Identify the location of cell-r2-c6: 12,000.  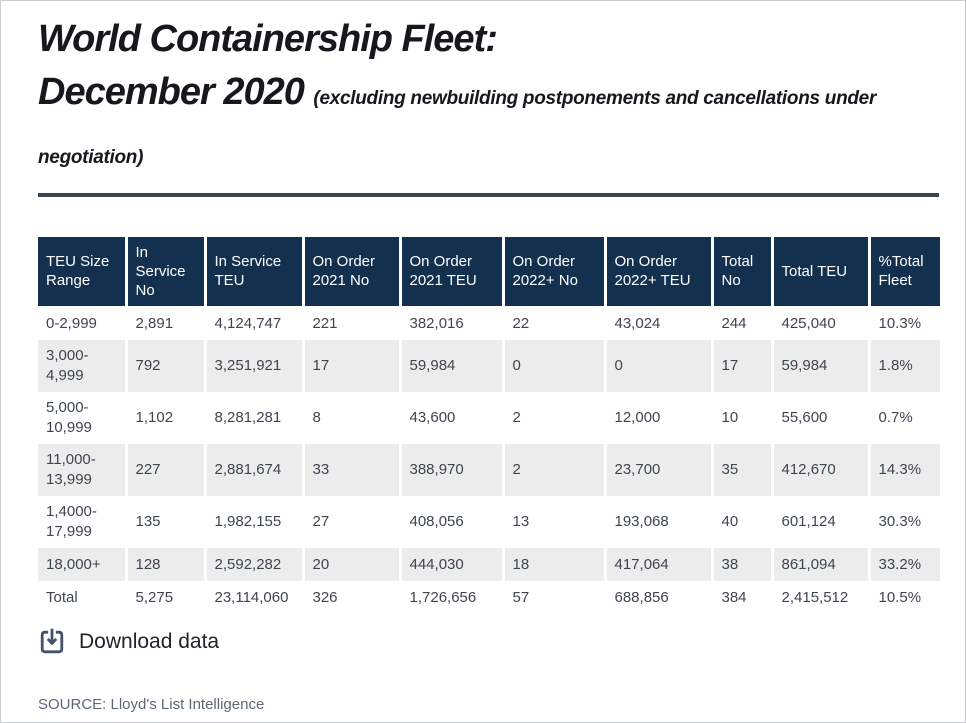
(659, 418).